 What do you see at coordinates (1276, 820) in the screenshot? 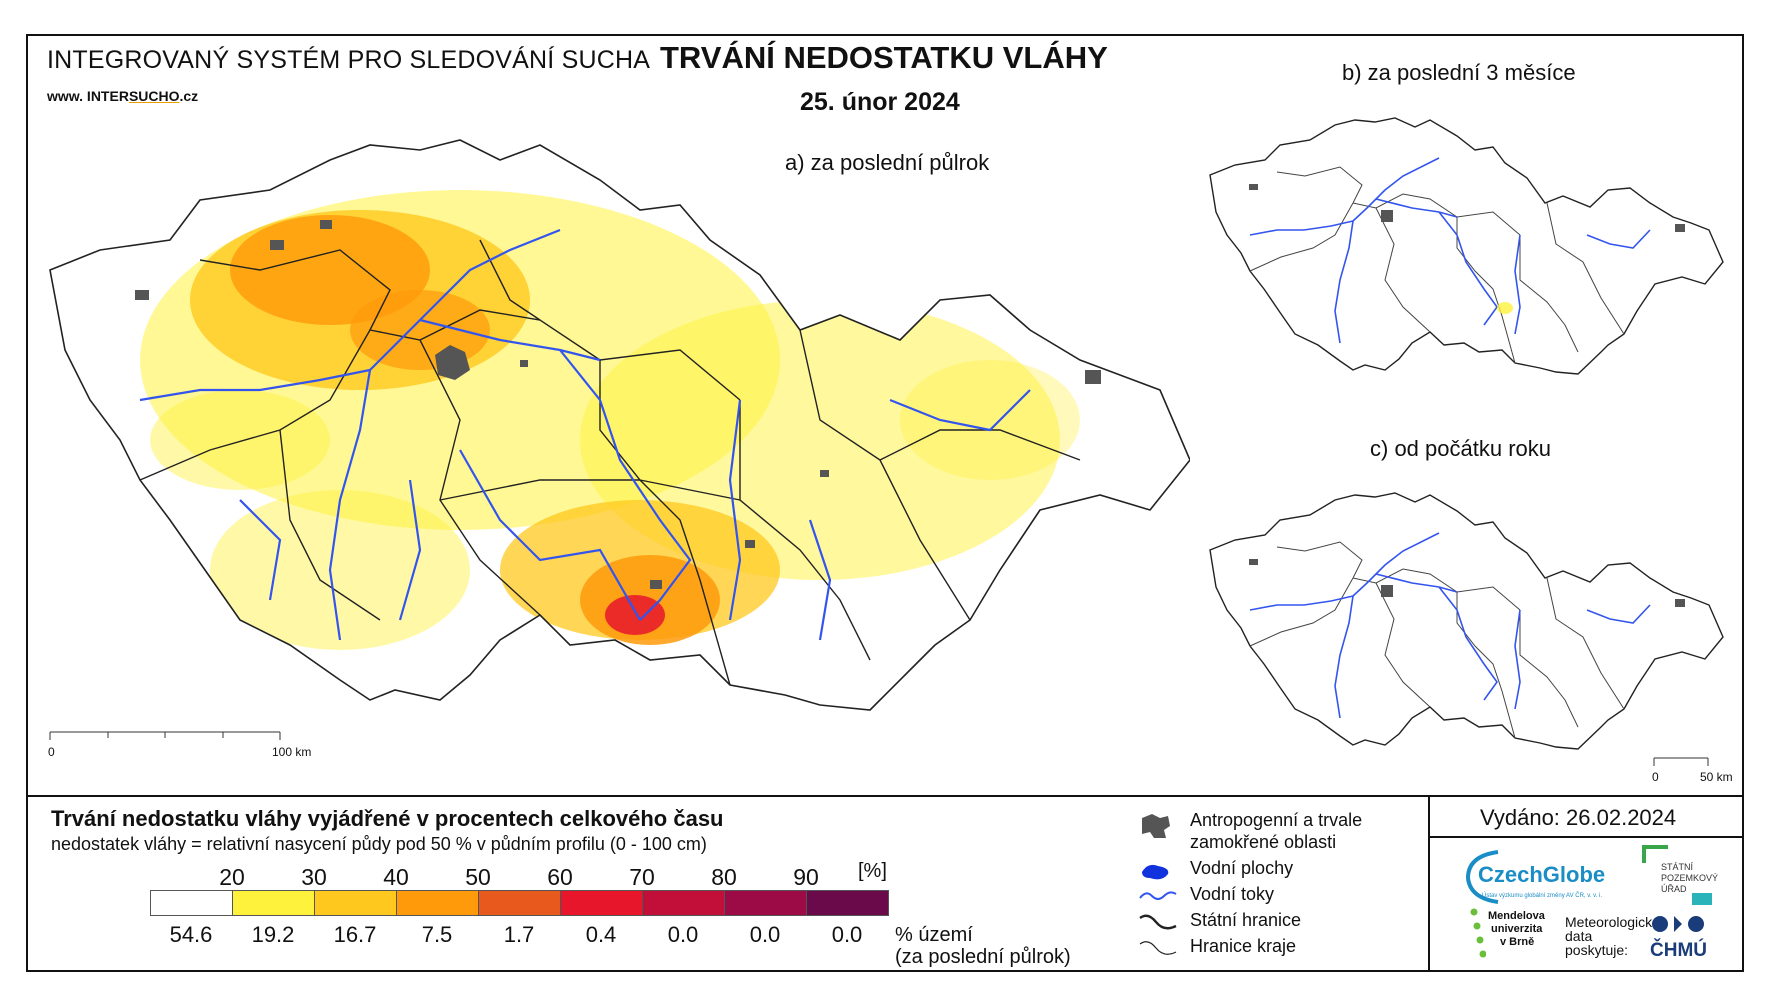
I see `legend-anthropogenic-1: Antropogenní a trvale` at bounding box center [1276, 820].